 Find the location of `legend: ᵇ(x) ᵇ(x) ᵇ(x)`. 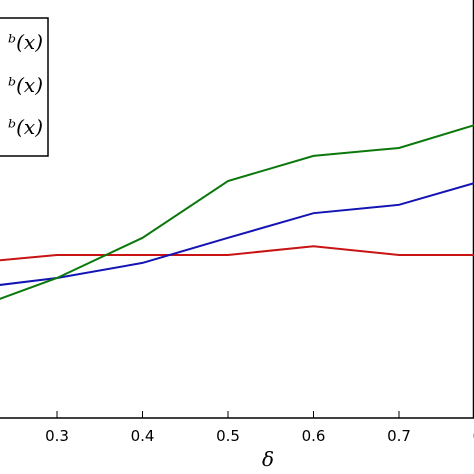

legend: ᵇ(x) ᵇ(x) ᵇ(x) is located at coordinates (24, 87).